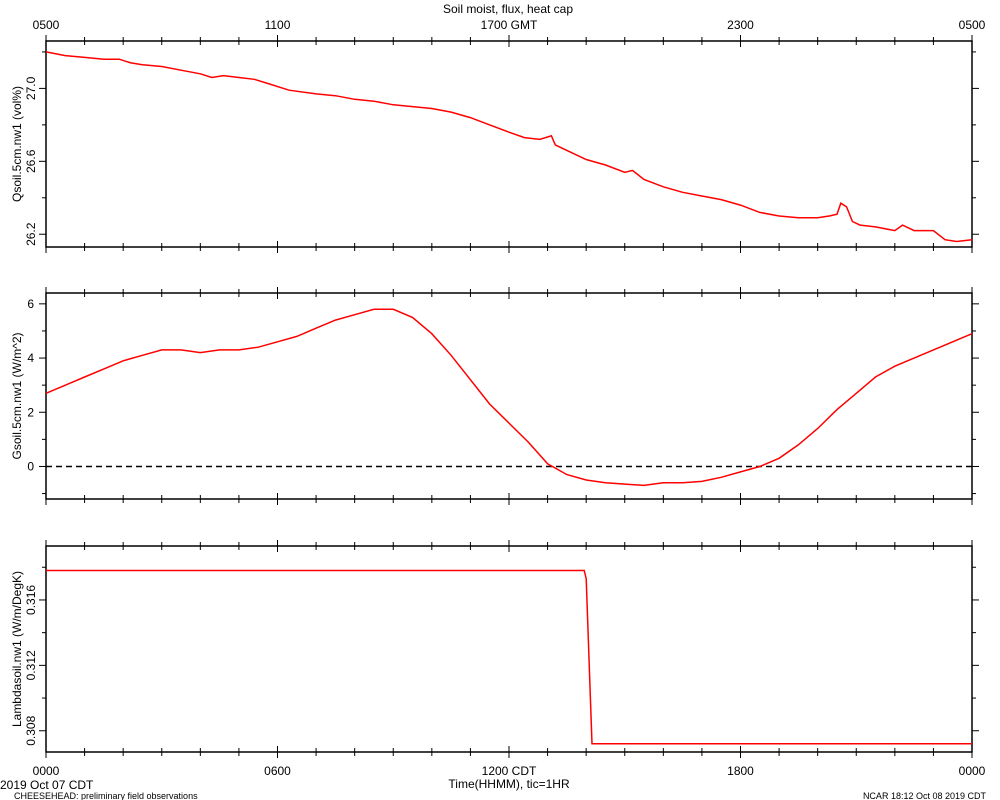 This screenshot has height=800, width=1000. I want to click on footer-right: NCAR 18:12 Oct 08 2019 CDT, so click(925, 795).